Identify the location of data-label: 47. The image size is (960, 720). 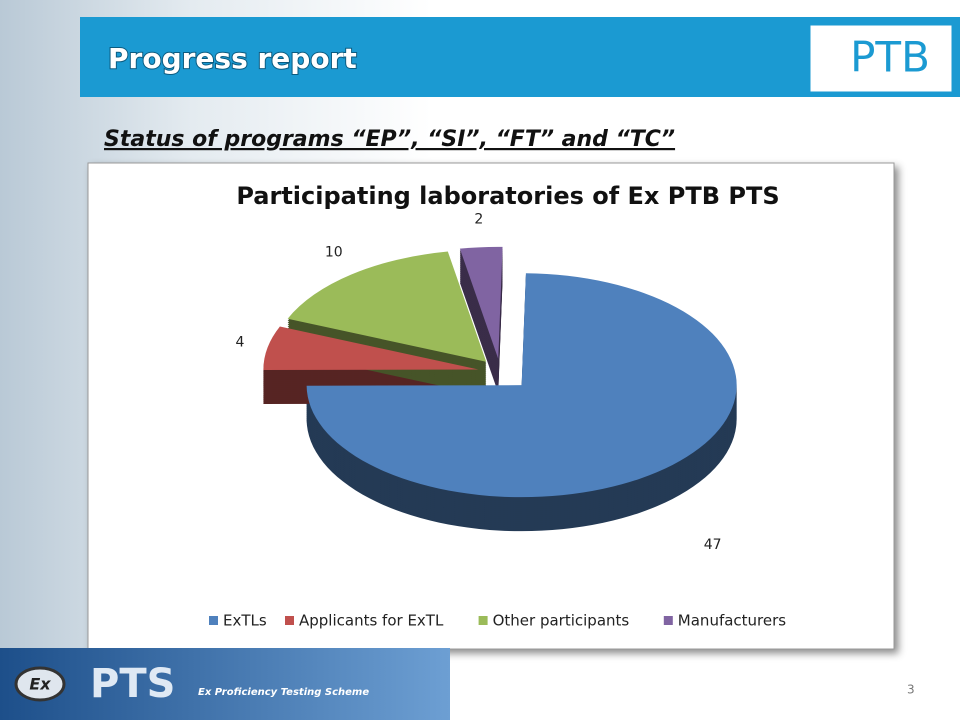
(713, 545).